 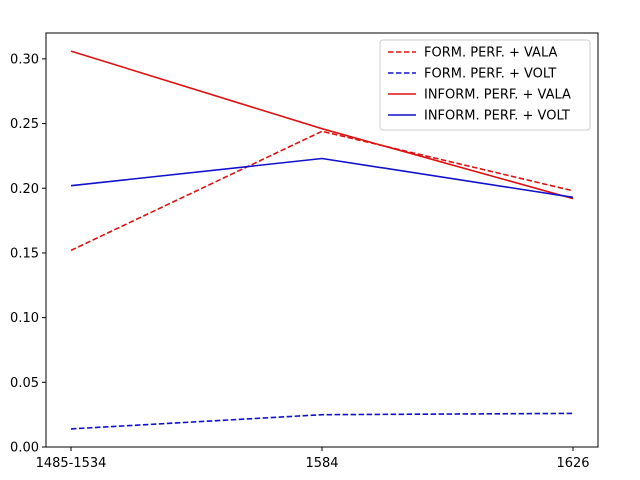 What do you see at coordinates (24, 383) in the screenshot?
I see `y-tick-label: 0.05` at bounding box center [24, 383].